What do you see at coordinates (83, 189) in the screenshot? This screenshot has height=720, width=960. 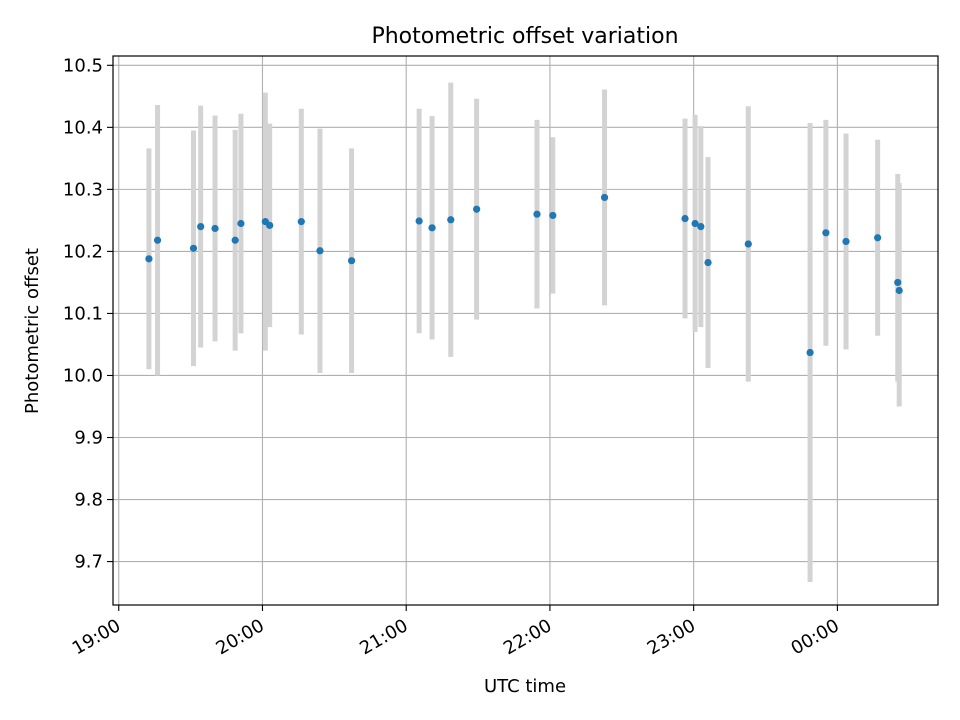 I see `y-tick-label: 10.3` at bounding box center [83, 189].